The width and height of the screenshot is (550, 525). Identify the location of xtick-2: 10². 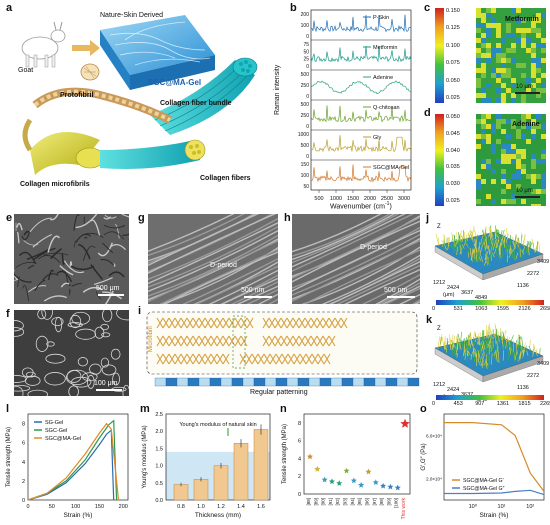
(530, 507).